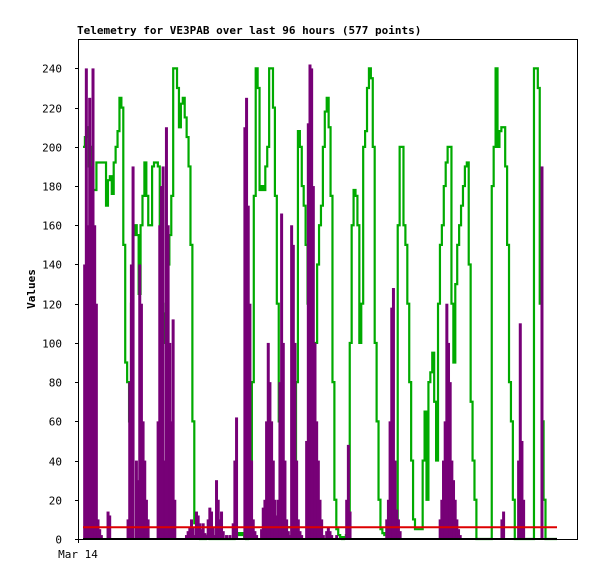 This screenshot has height=583, width=597. Describe the element at coordinates (52, 265) in the screenshot. I see `y-tick-label: 140` at that location.